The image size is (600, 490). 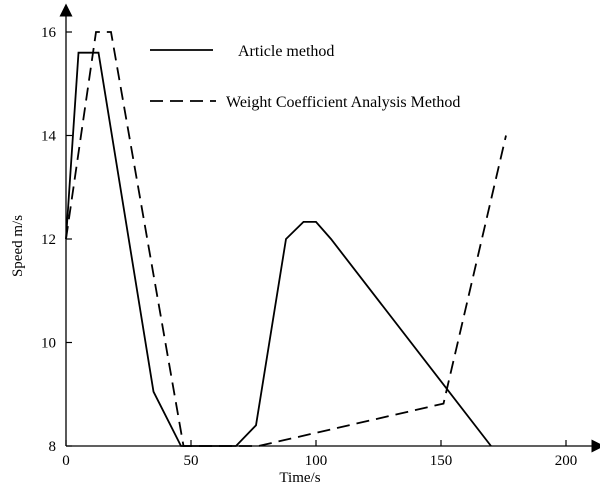 What do you see at coordinates (48, 240) in the screenshot?
I see `y-tick-label: 12` at bounding box center [48, 240].